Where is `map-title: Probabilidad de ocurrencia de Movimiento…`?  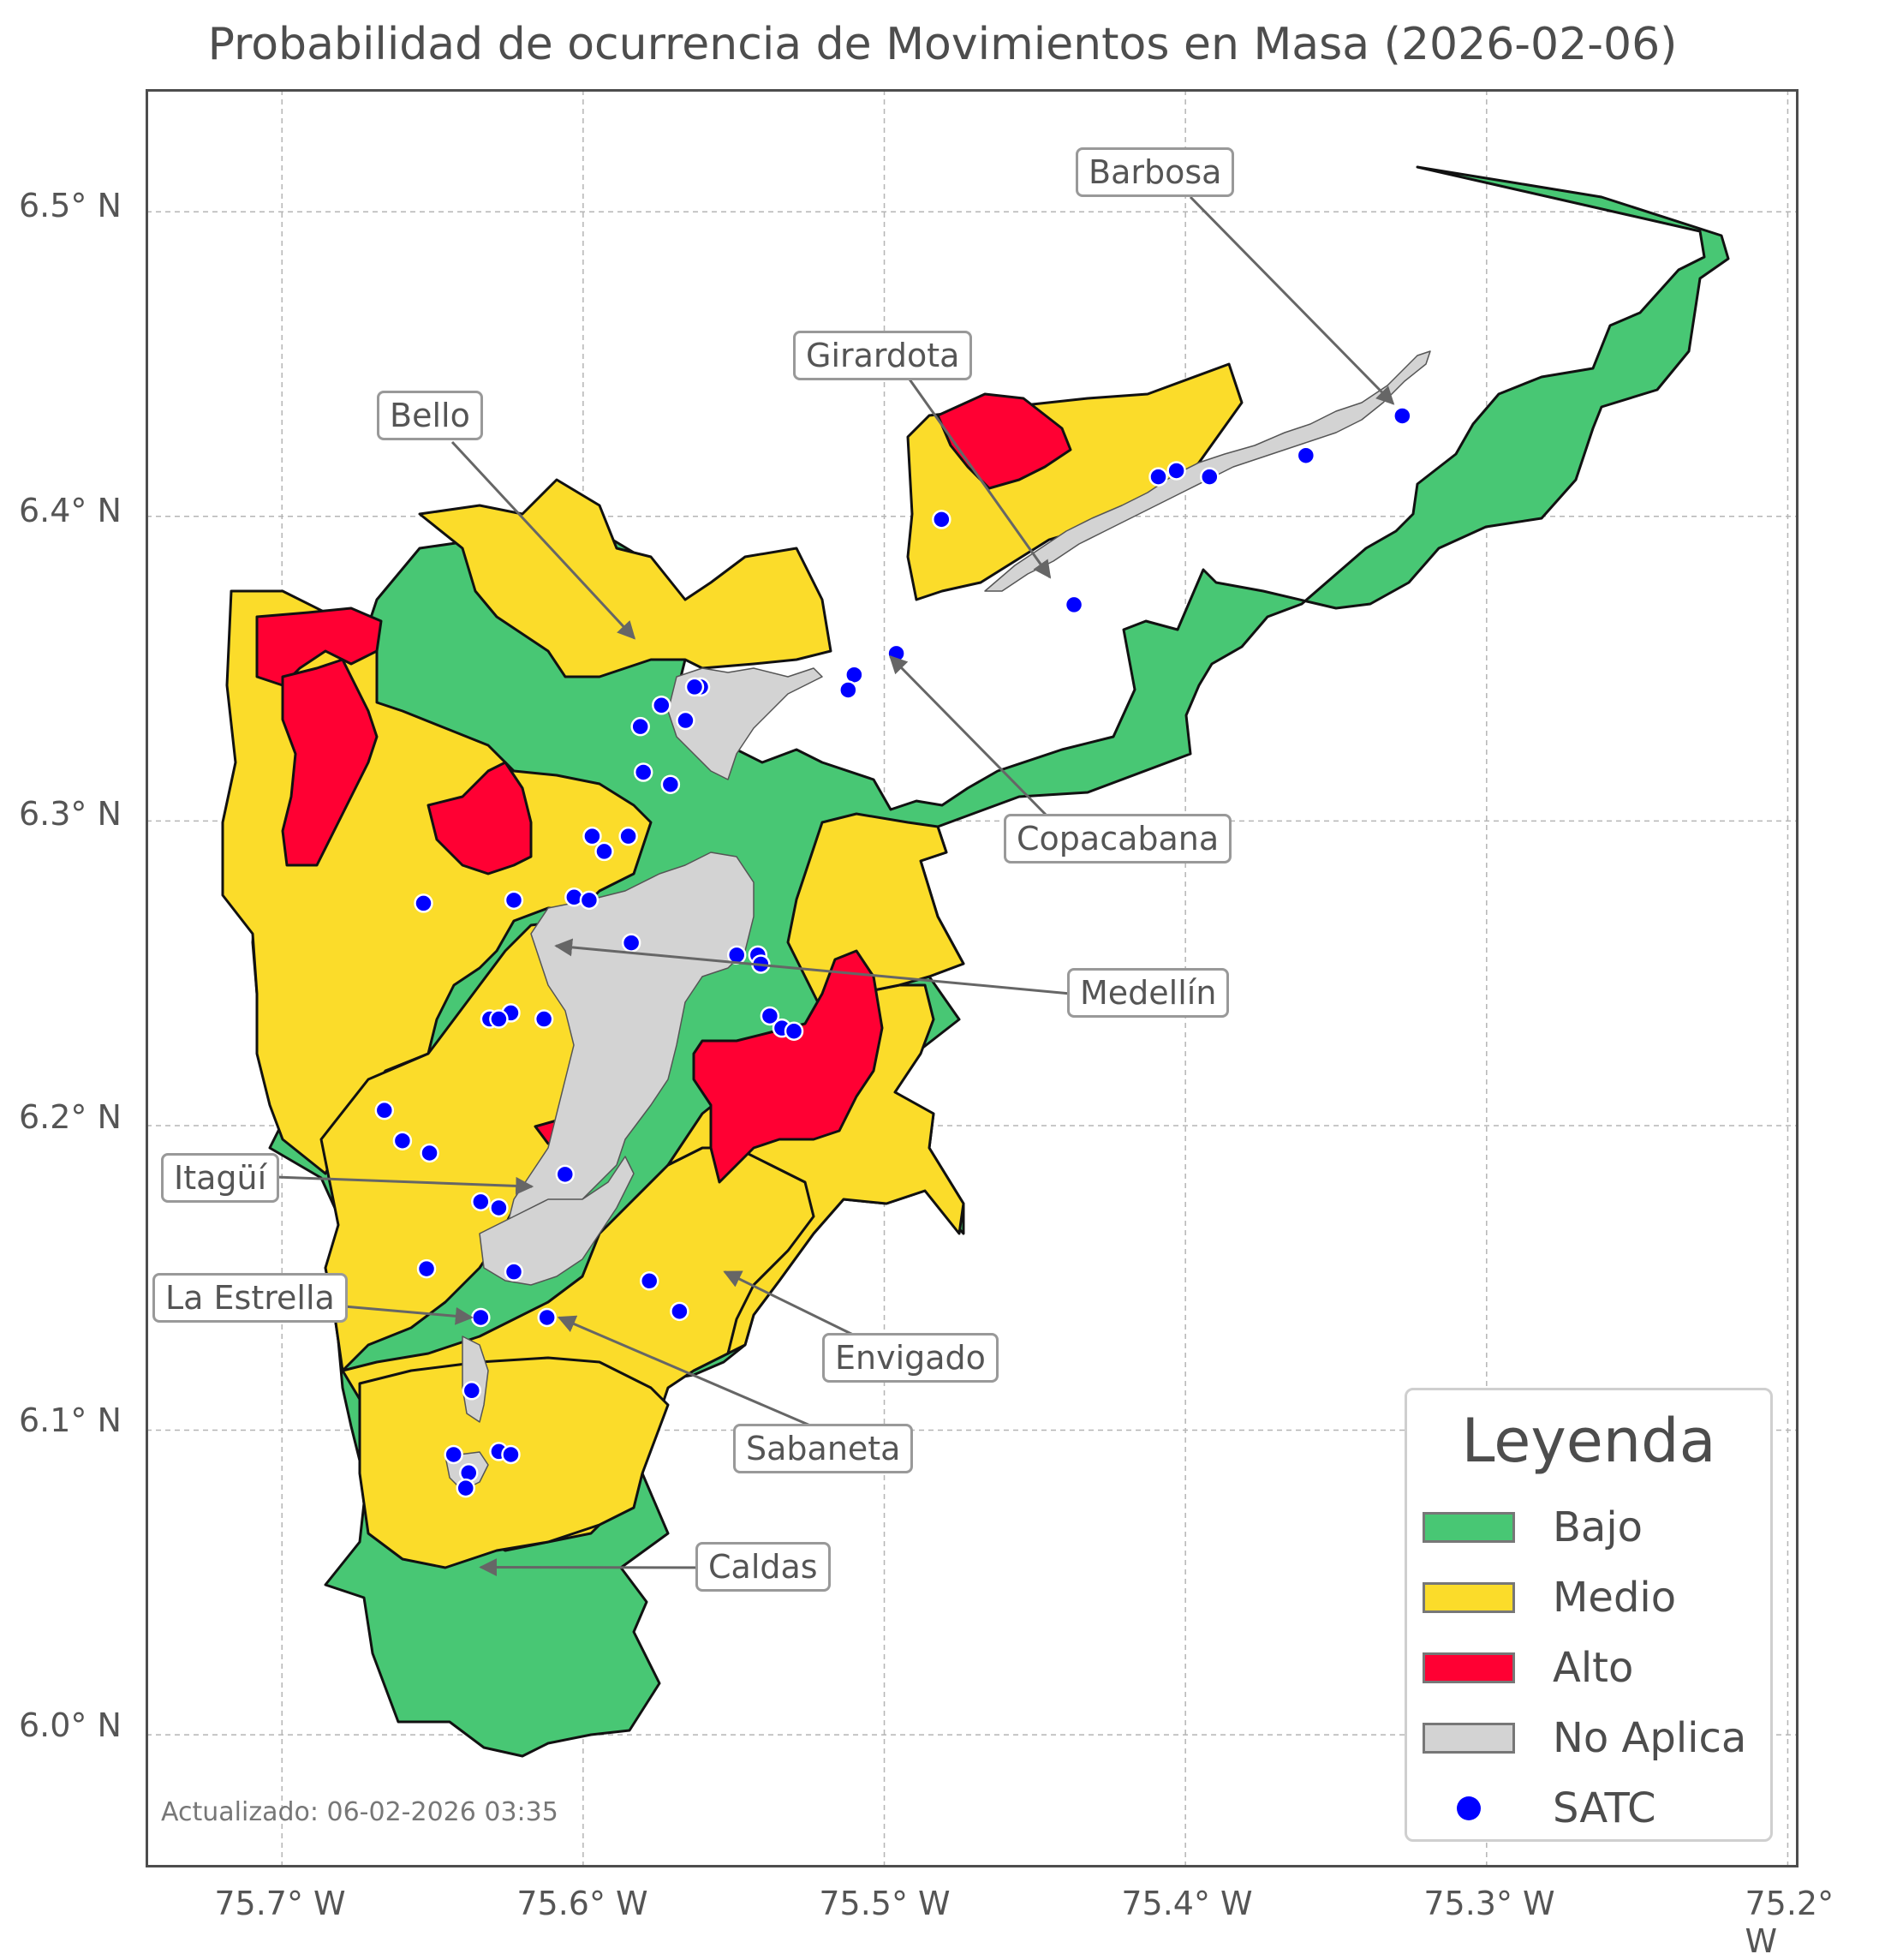 map-title: Probabilidad de ocurrencia de Movimiento… is located at coordinates (942, 44).